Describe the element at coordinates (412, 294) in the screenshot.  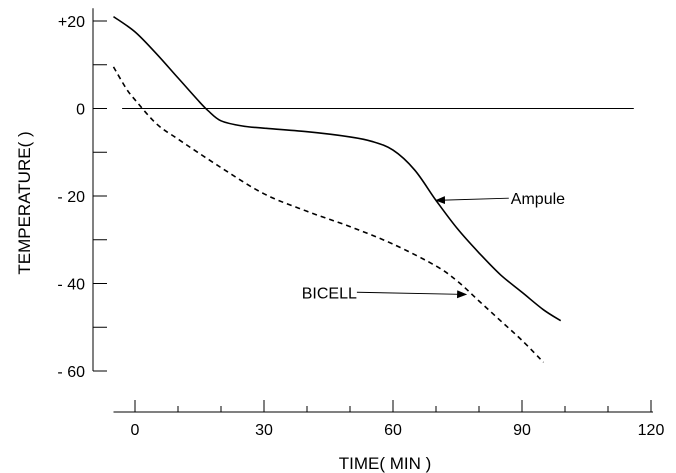
I see `annotation-bicell-arrow` at that location.